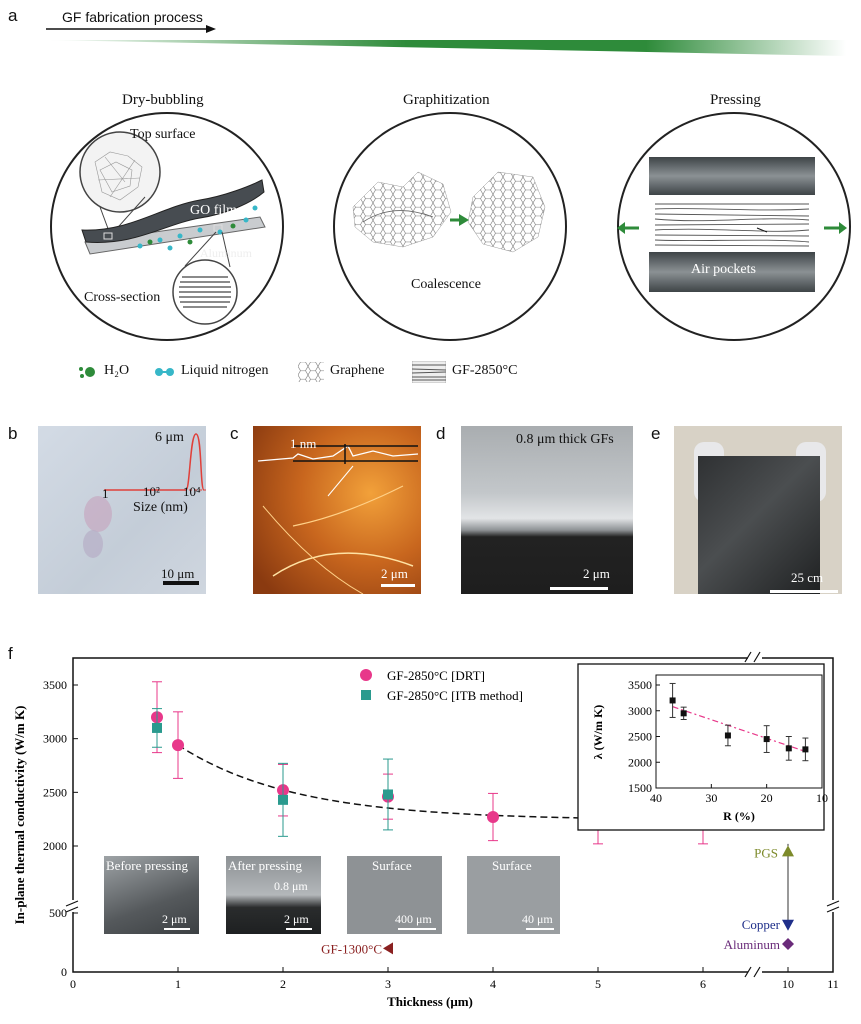  Describe the element at coordinates (766, 852) in the screenshot. I see `pgs-label: PGS` at that location.